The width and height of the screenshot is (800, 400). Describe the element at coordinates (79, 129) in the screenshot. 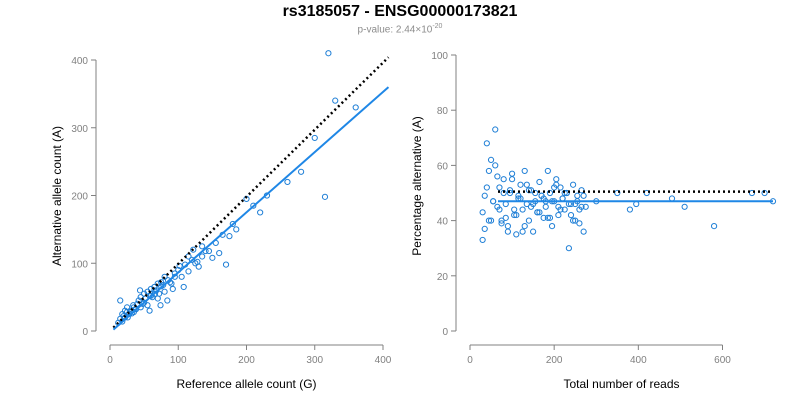

I see `y-tick-label: 300` at that location.